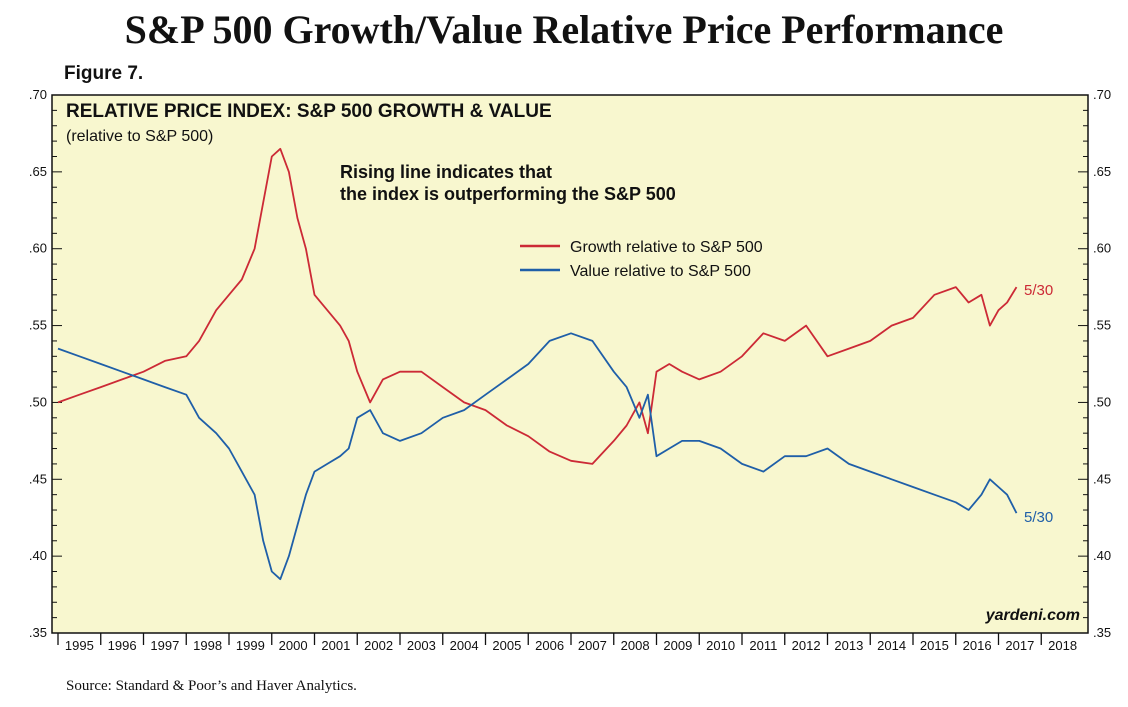  Describe the element at coordinates (806, 645) in the screenshot. I see `x-tick-label: 2012` at that location.